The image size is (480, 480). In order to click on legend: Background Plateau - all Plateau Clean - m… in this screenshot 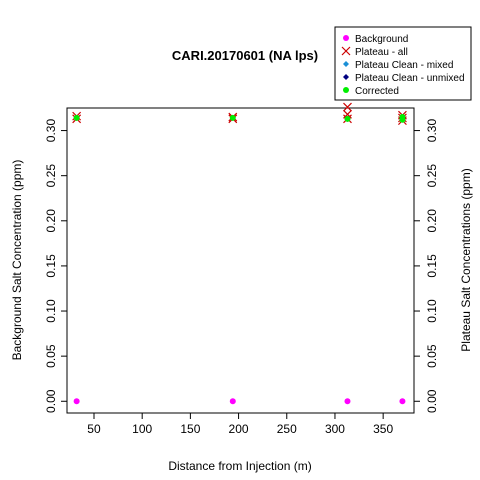, I will do `click(403, 63)`.